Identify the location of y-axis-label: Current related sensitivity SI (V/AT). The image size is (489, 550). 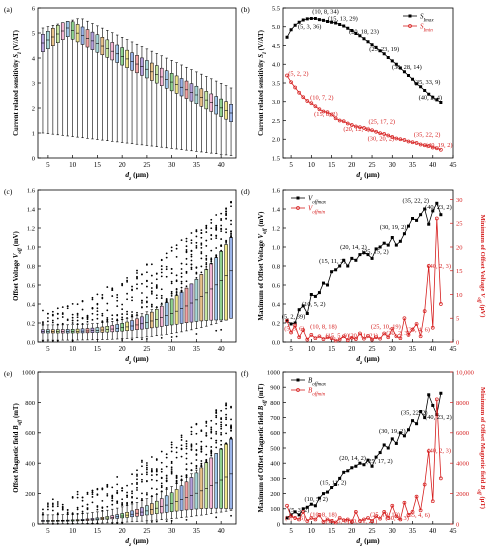
(263, 83).